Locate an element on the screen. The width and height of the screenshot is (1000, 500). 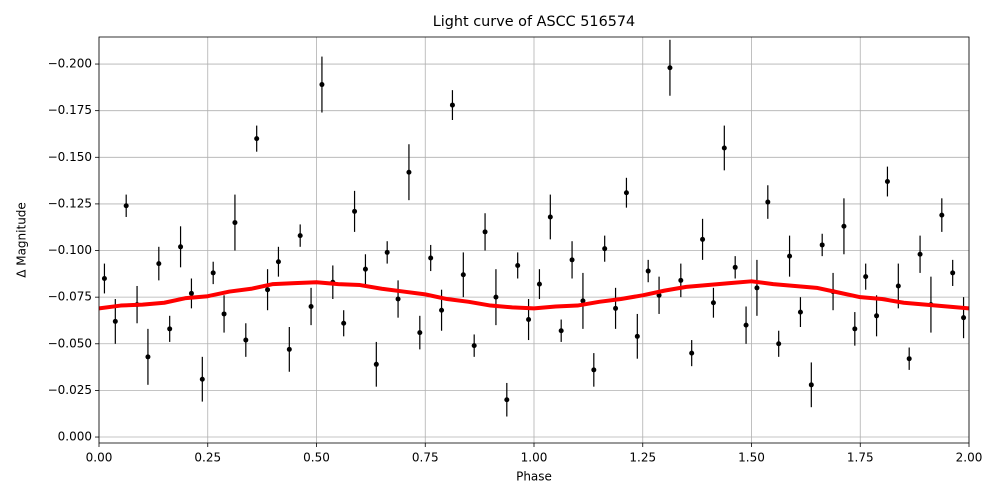
x-tick-label: 1.00 is located at coordinates (534, 458).